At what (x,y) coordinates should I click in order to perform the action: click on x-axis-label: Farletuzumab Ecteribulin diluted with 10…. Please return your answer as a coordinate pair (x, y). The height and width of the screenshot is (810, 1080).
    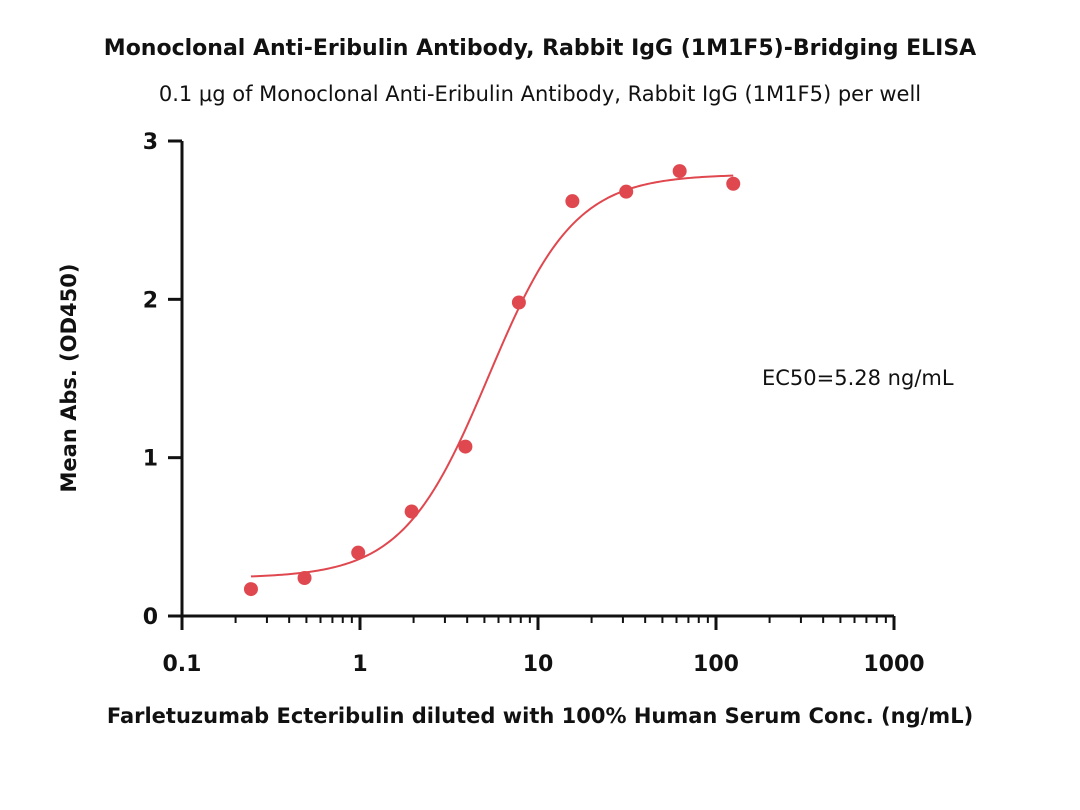
    Looking at the image, I should click on (540, 716).